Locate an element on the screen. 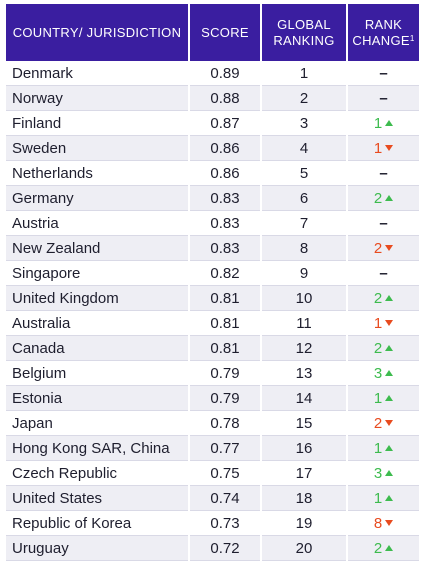 The width and height of the screenshot is (422, 561). global-ranking-cell: 13 is located at coordinates (304, 373).